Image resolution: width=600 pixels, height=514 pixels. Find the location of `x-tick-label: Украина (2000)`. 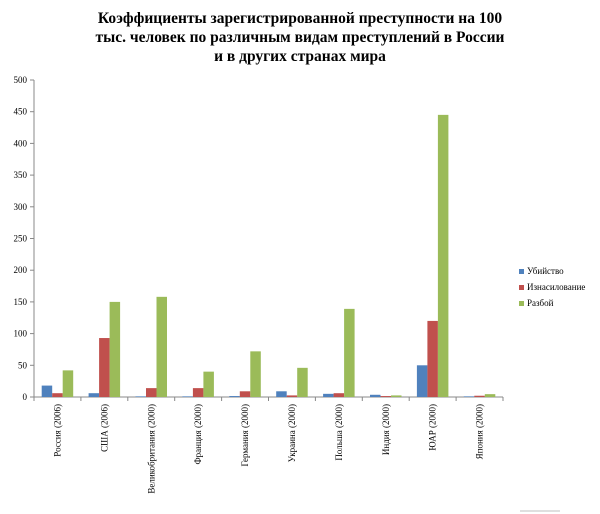

x-tick-label: Украина (2000) is located at coordinates (292, 433).